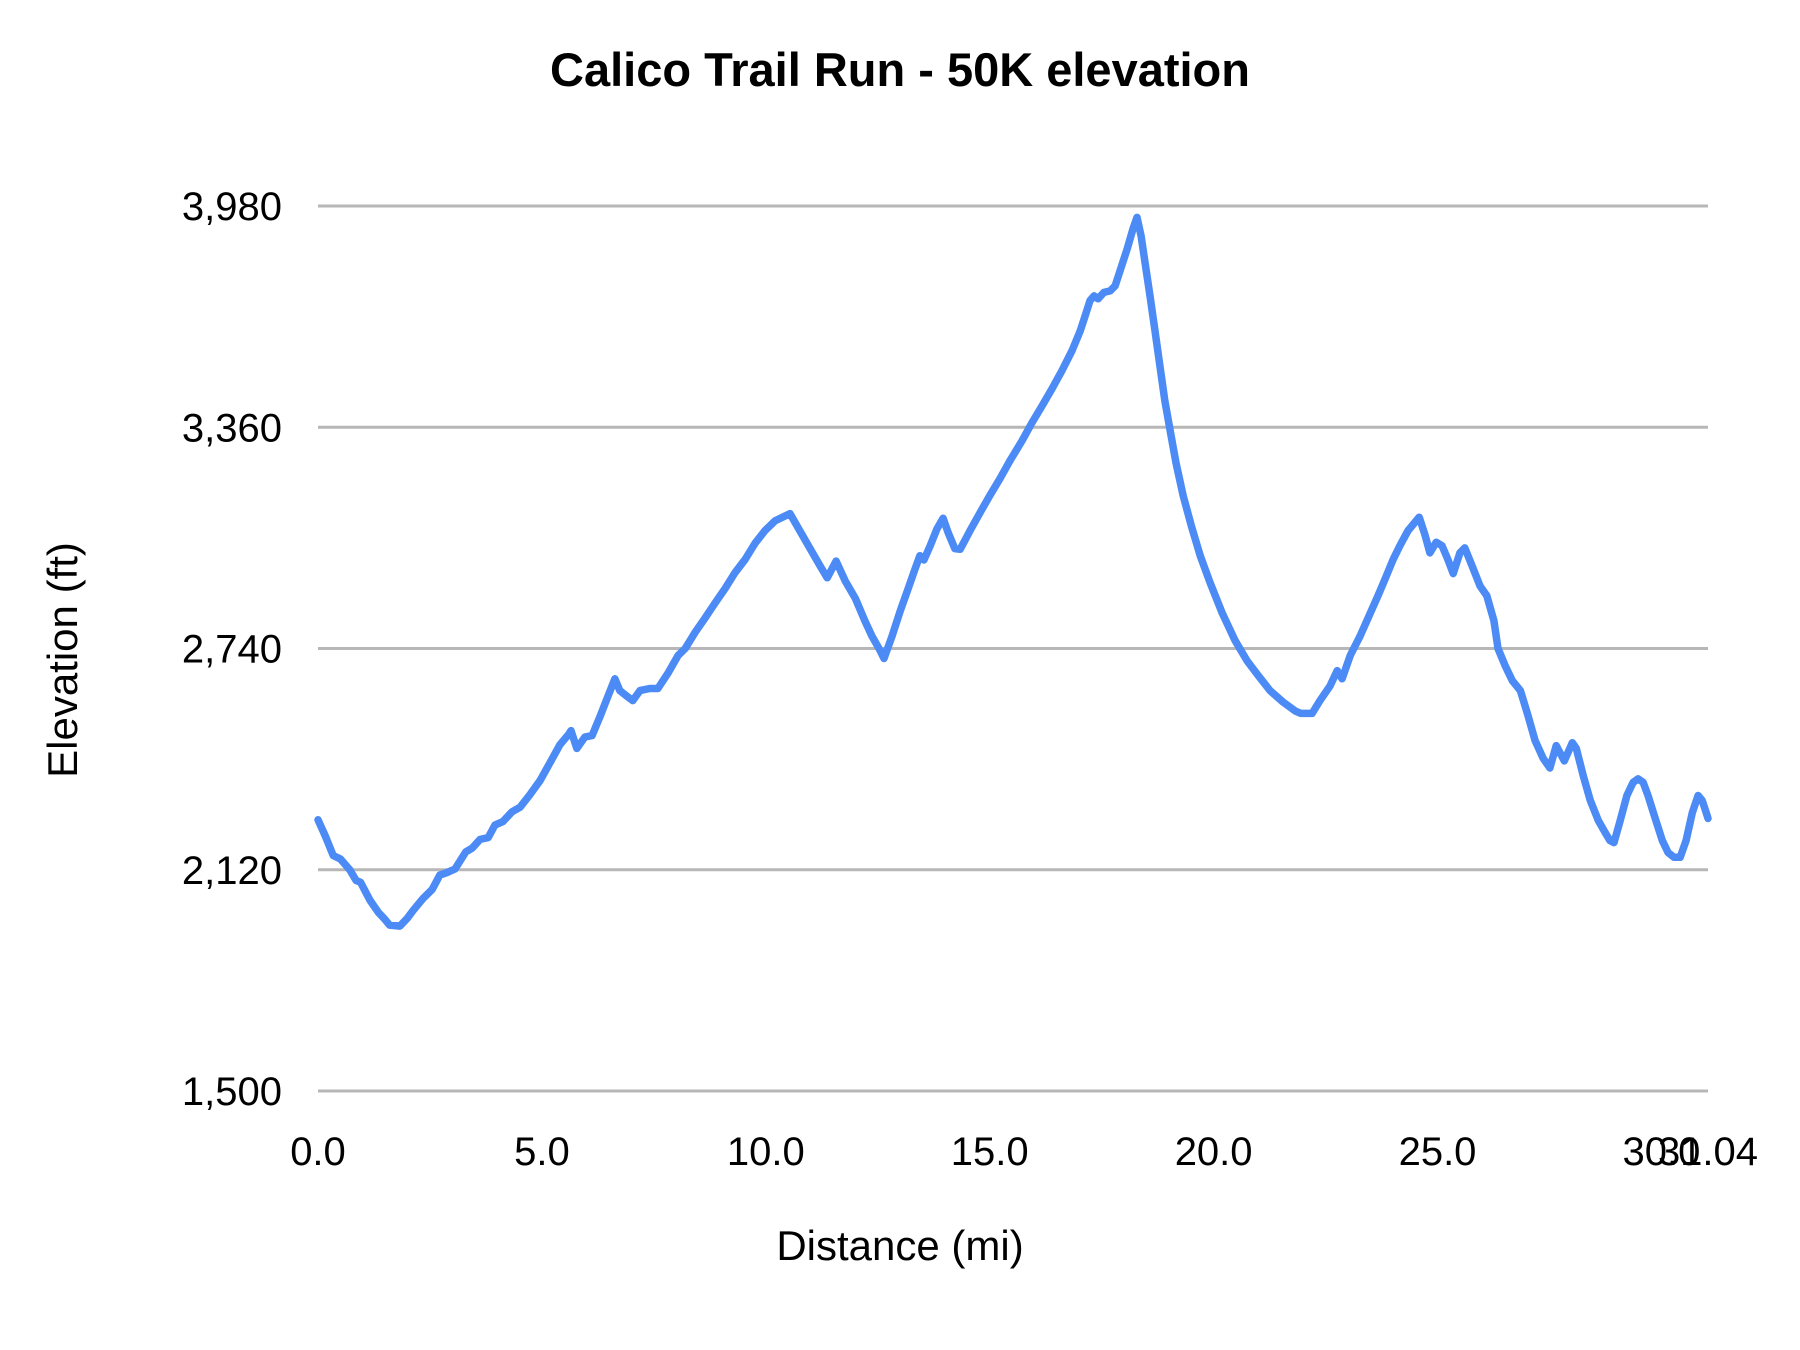 Image resolution: width=1800 pixels, height=1350 pixels. I want to click on y-tick-label: 1,500, so click(232, 1092).